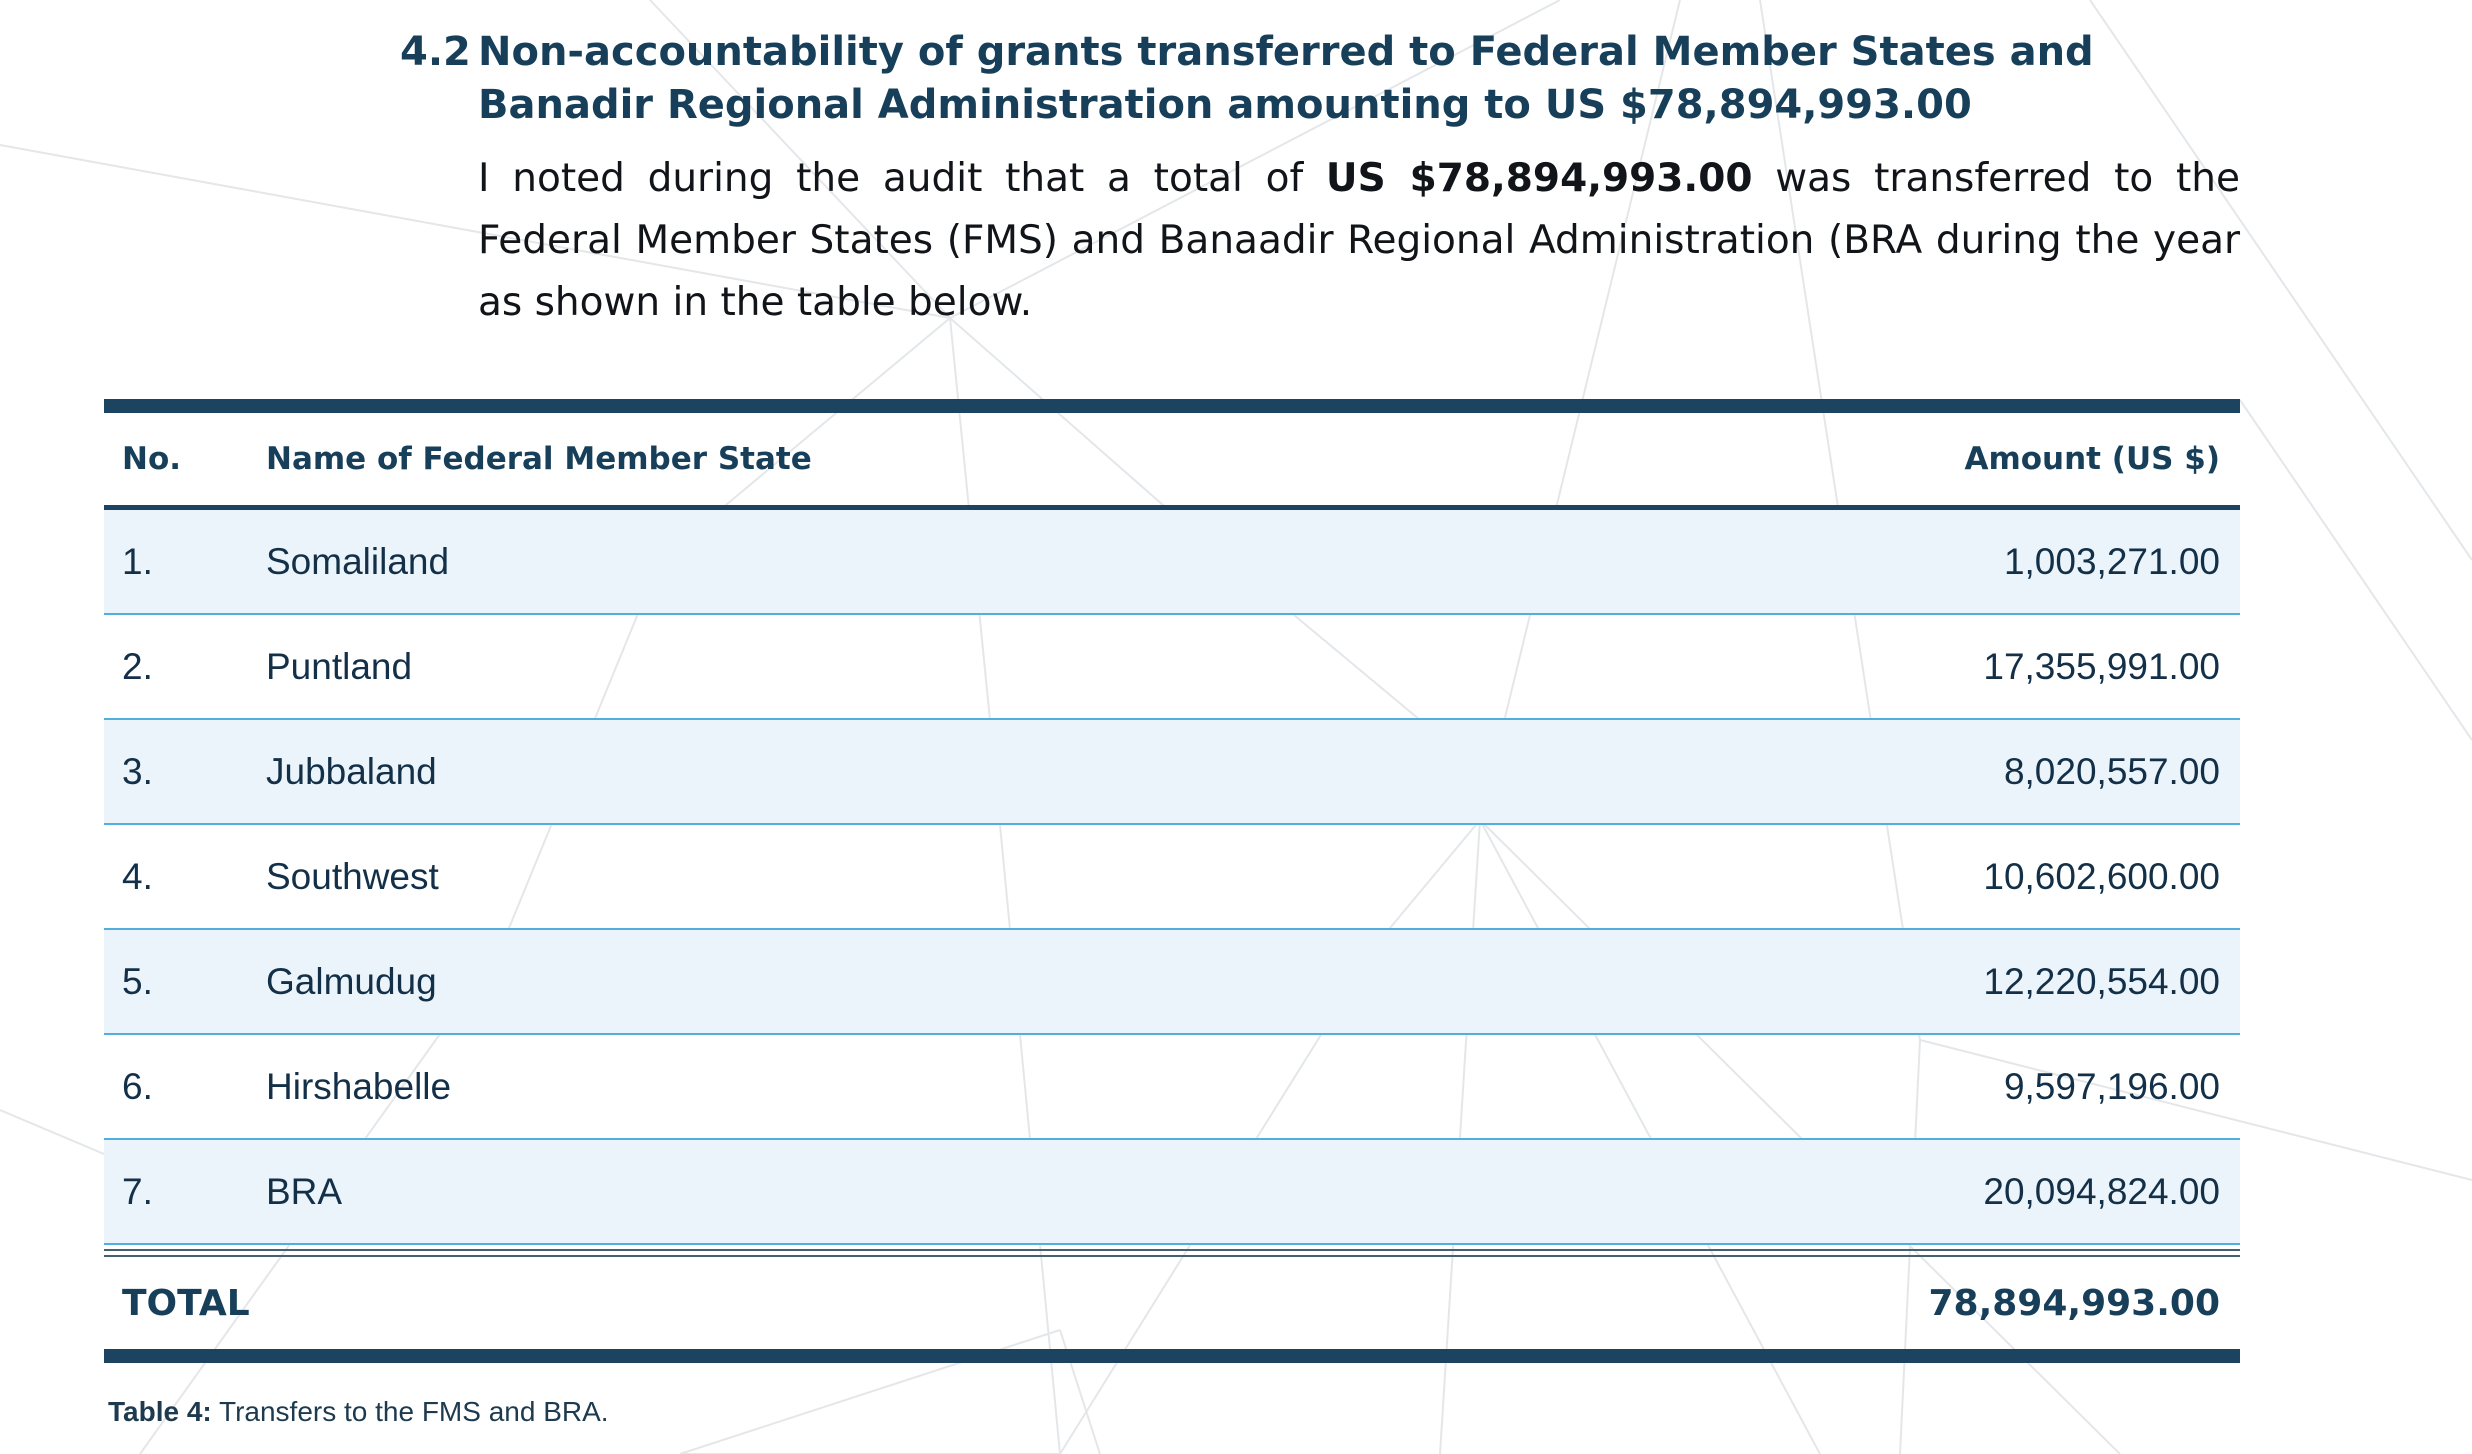  What do you see at coordinates (137, 561) in the screenshot?
I see `row-no: 1.` at bounding box center [137, 561].